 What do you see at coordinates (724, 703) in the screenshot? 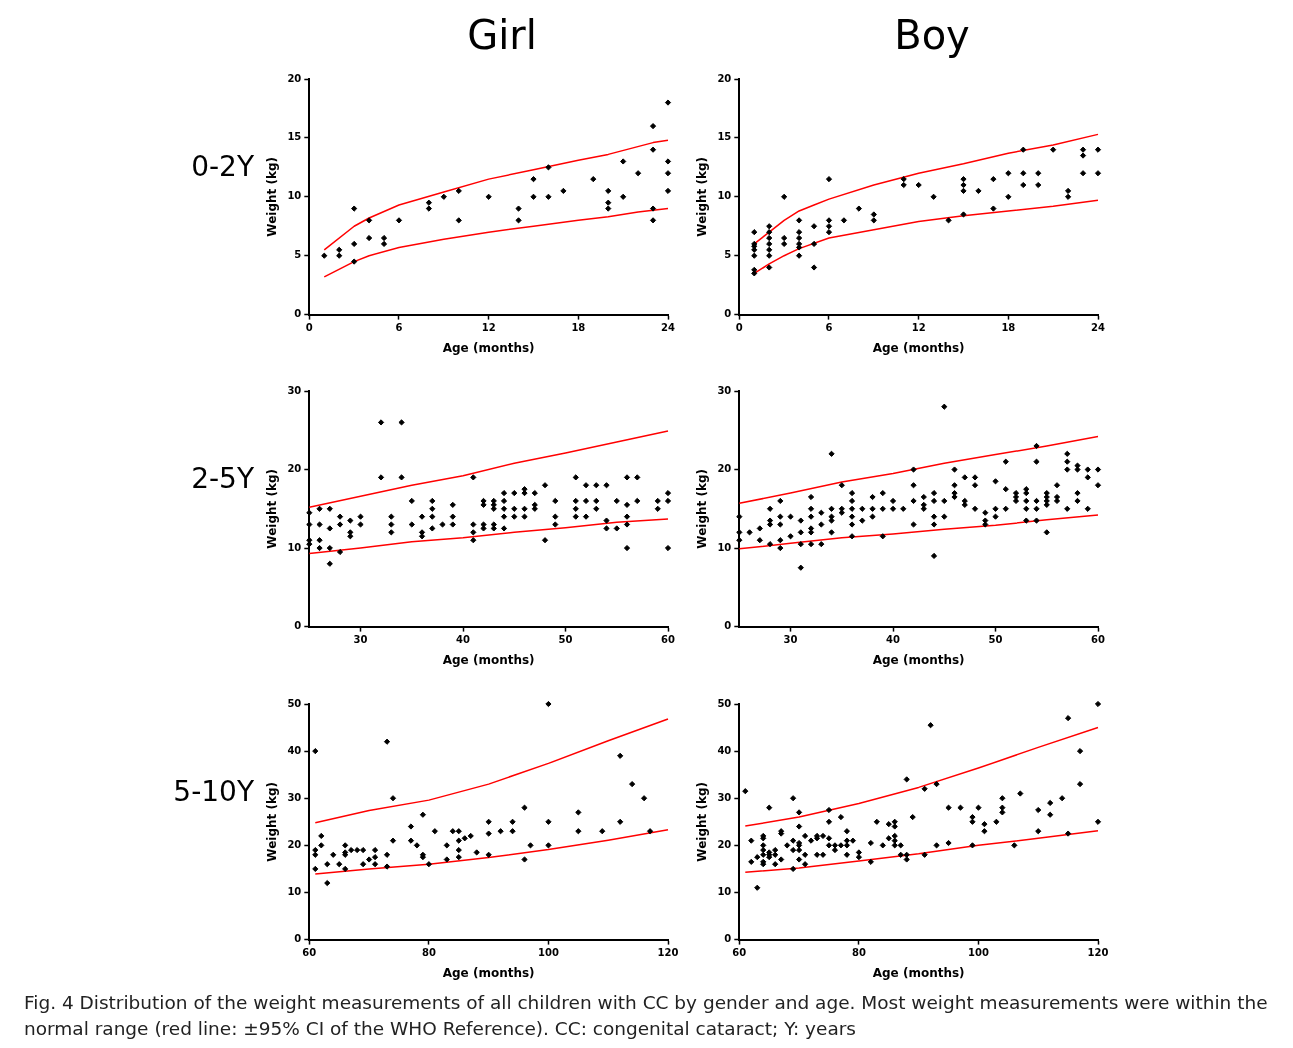
I see `y-tick-label: 50` at bounding box center [724, 703].